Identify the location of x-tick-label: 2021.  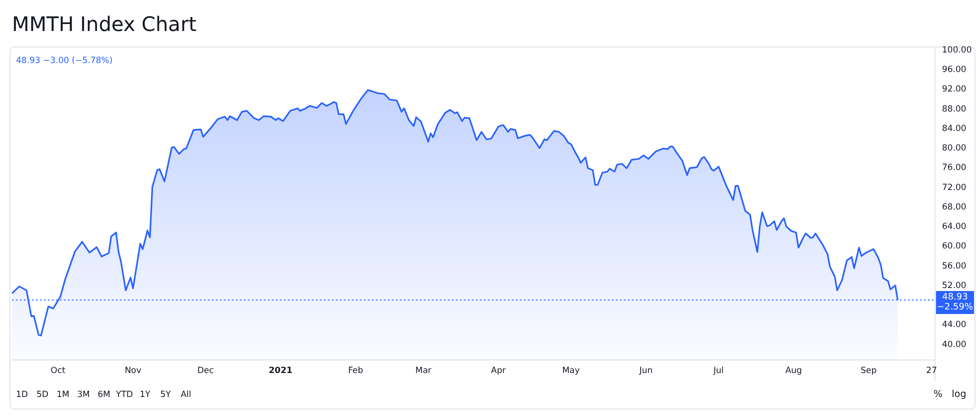
(280, 371).